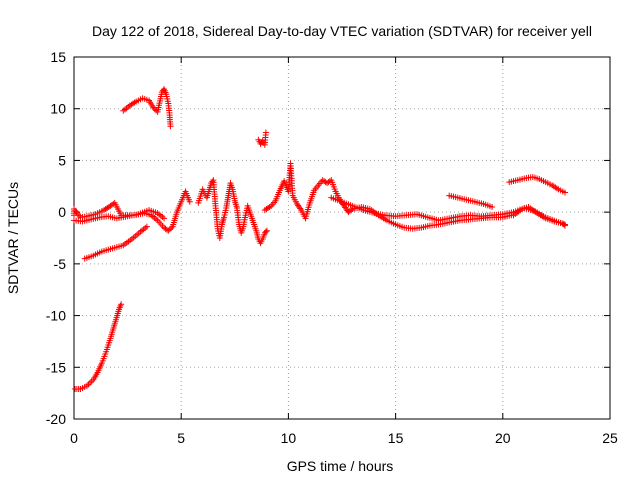 The image size is (640, 480). I want to click on x-tick-label: 5, so click(181, 438).